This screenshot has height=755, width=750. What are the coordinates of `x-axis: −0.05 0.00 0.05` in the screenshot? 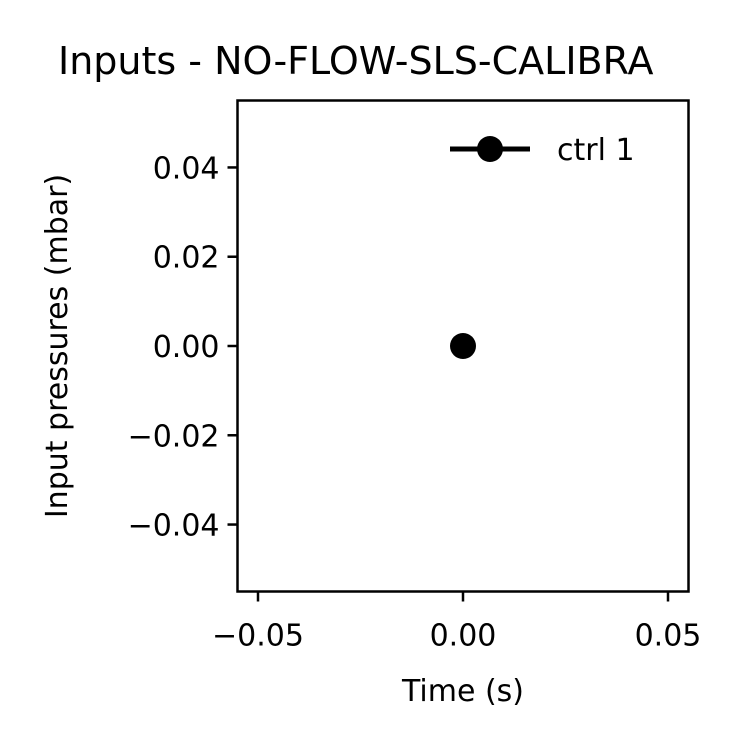 It's located at (457, 622).